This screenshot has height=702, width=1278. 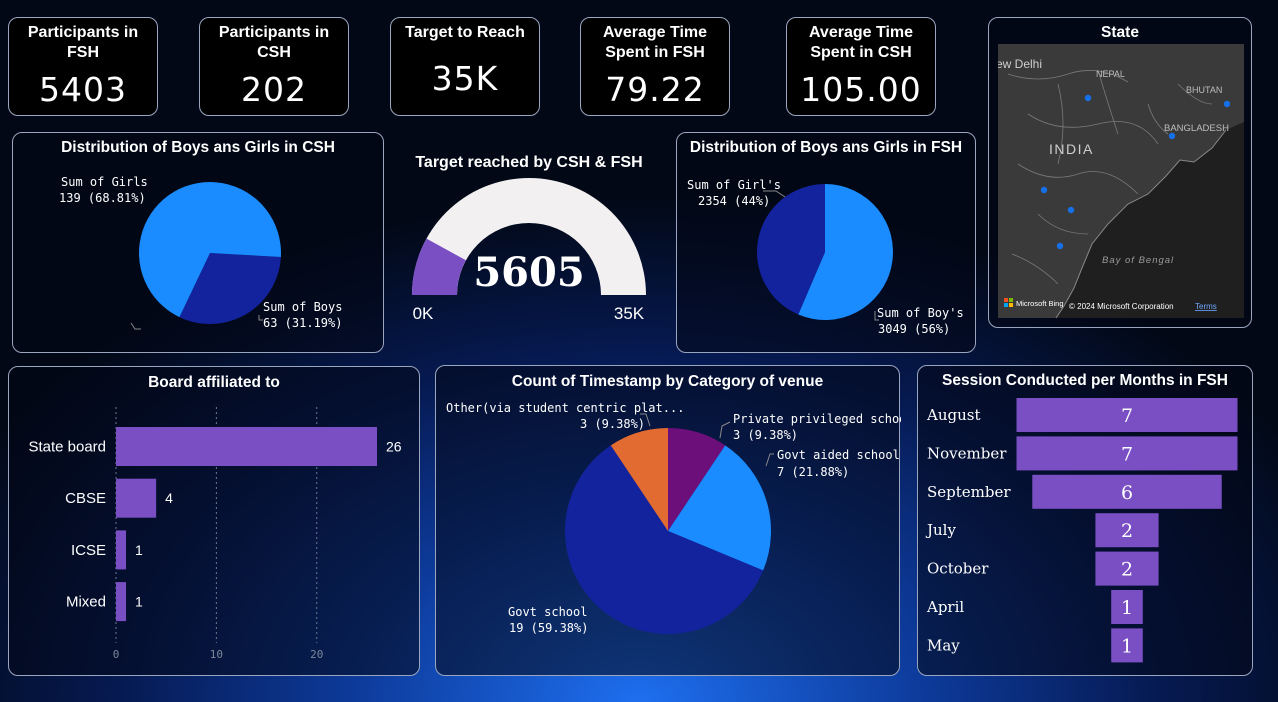 What do you see at coordinates (629, 313) in the screenshot?
I see `gauge-max-label: 35K` at bounding box center [629, 313].